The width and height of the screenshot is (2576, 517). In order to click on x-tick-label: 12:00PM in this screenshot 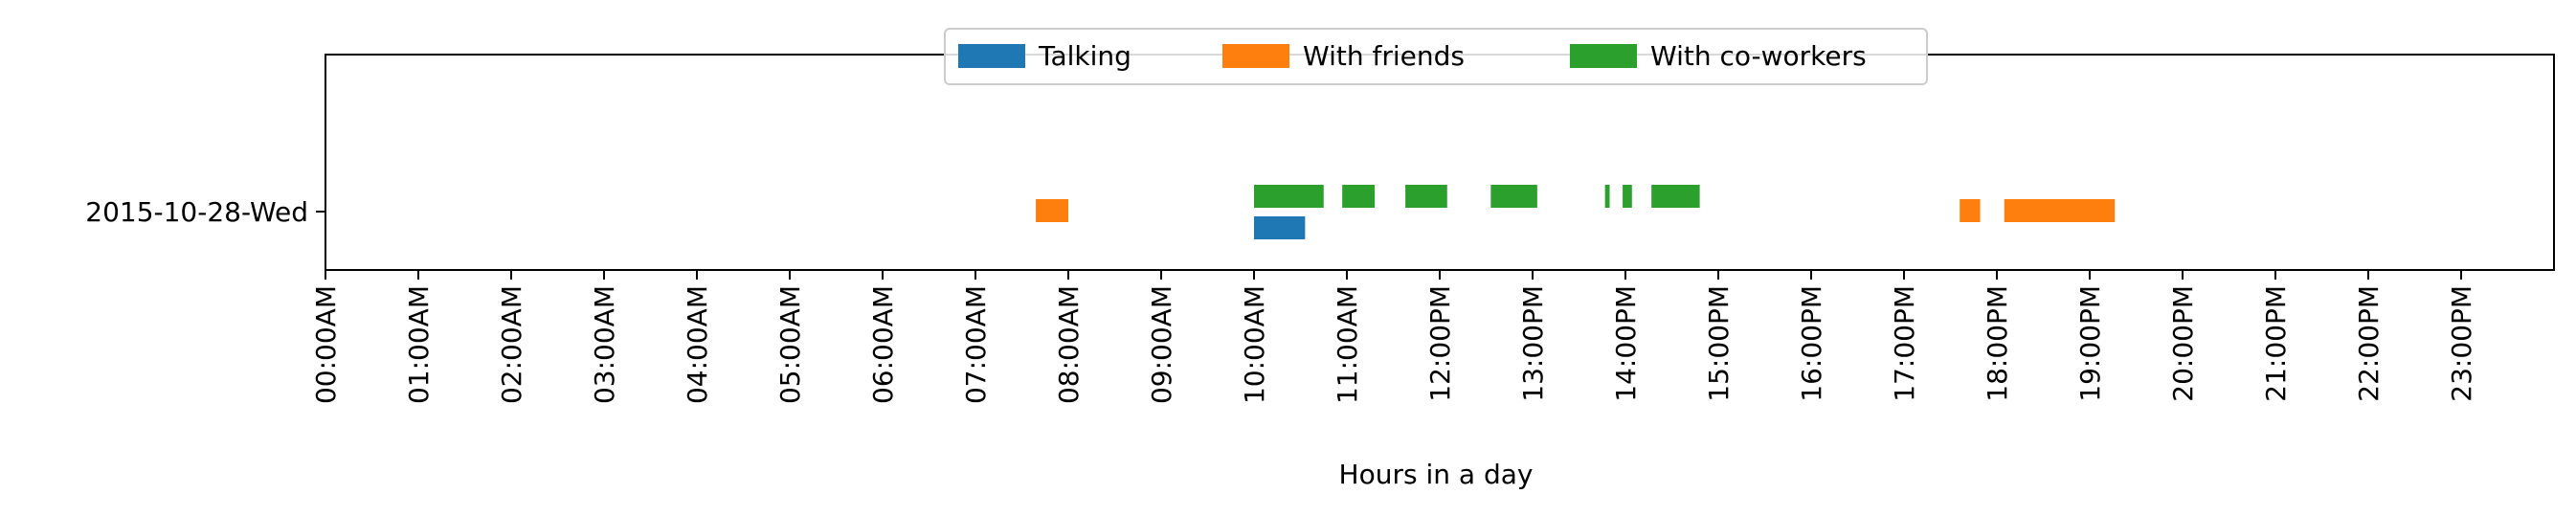, I will do `click(1440, 343)`.